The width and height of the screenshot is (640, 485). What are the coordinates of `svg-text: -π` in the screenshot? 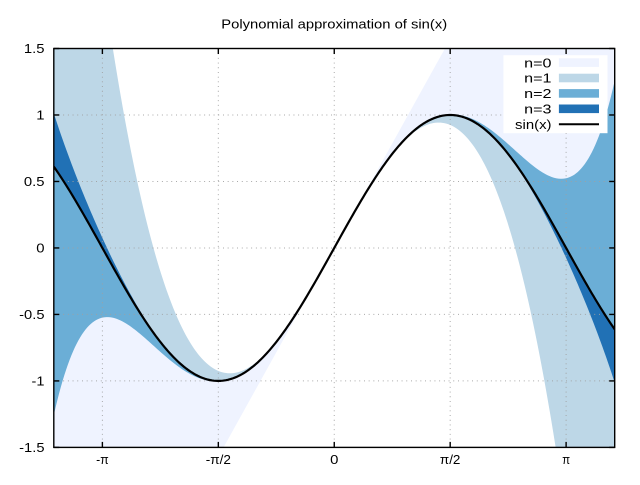 It's located at (102, 459).